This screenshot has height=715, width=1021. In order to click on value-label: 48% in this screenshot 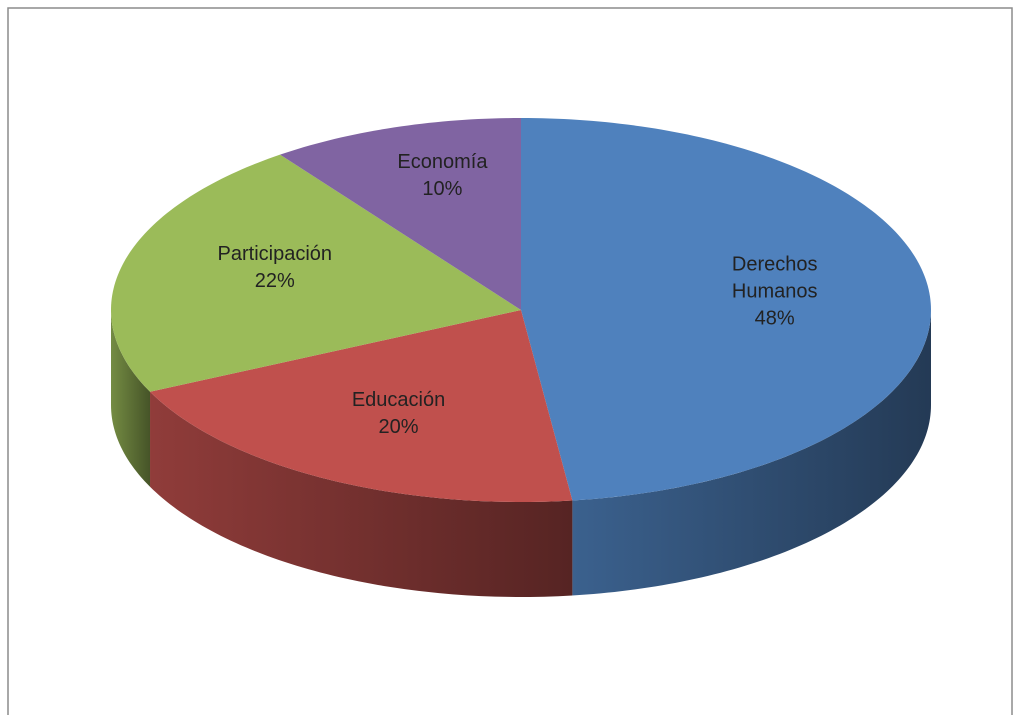, I will do `click(774, 318)`.